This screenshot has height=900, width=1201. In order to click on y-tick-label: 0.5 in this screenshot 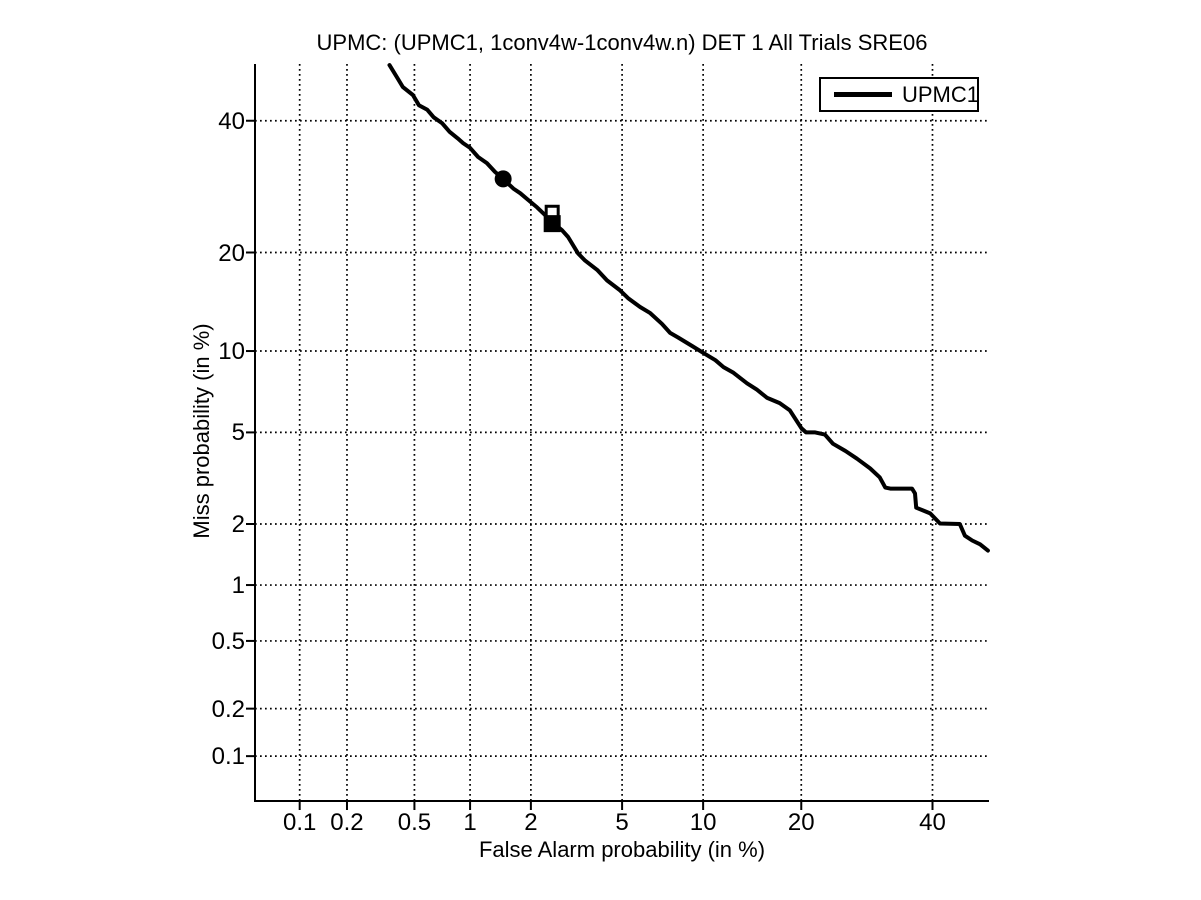, I will do `click(228, 641)`.